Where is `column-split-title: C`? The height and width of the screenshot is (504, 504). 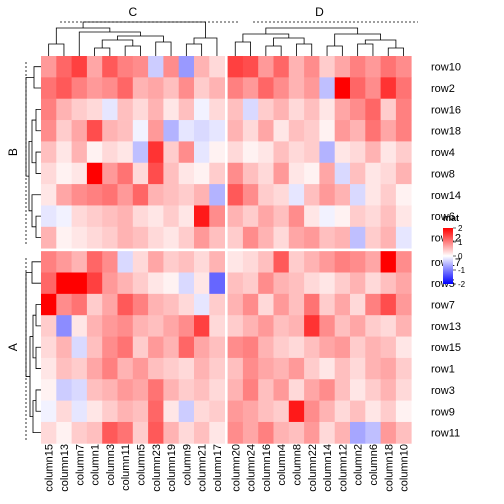
column-split-title: C is located at coordinates (132, 12).